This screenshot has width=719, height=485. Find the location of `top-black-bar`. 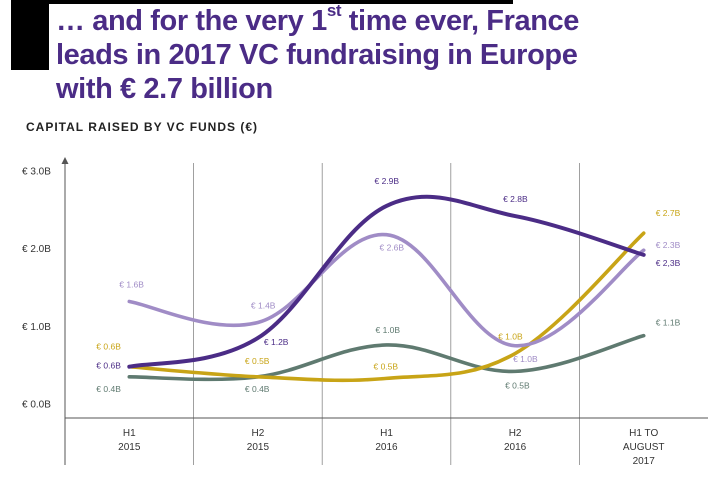

top-black-bar is located at coordinates (281, 2).